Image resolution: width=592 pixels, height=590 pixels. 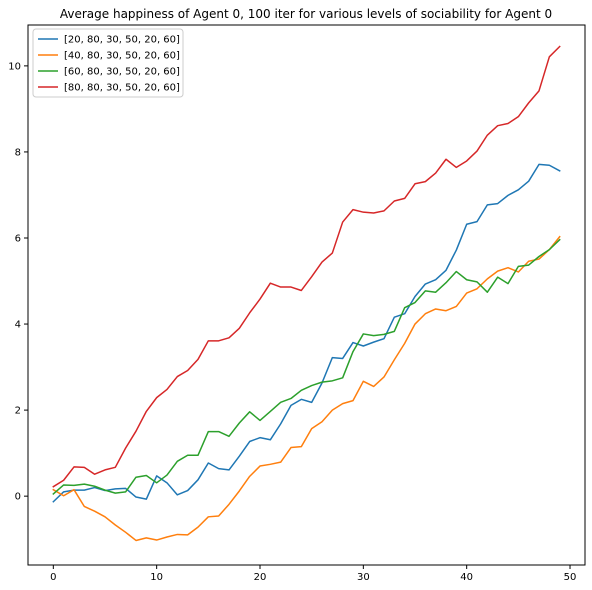 What do you see at coordinates (122, 40) in the screenshot?
I see `legend-label-1: [20, 80, 30, 50, 20, 60]` at bounding box center [122, 40].